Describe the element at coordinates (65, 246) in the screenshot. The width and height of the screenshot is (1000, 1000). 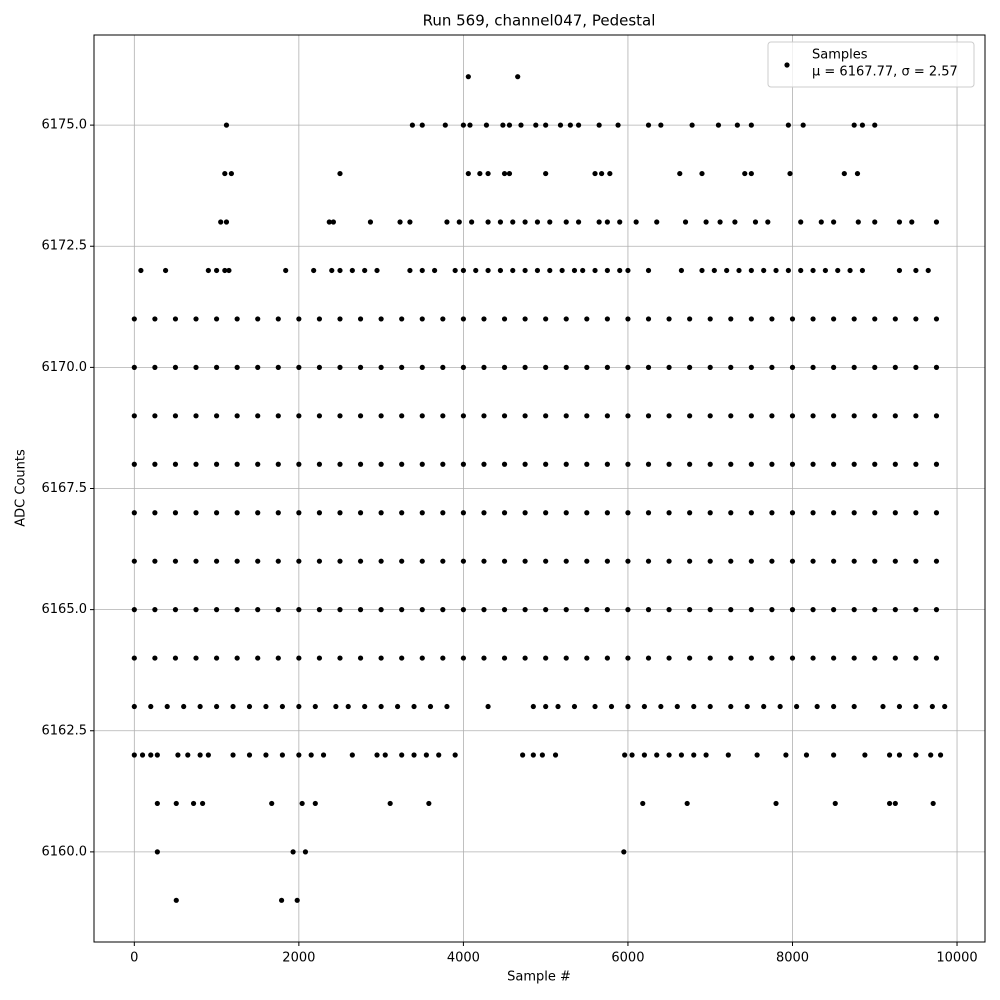
I see `y-tick-label: 6172.5` at that location.